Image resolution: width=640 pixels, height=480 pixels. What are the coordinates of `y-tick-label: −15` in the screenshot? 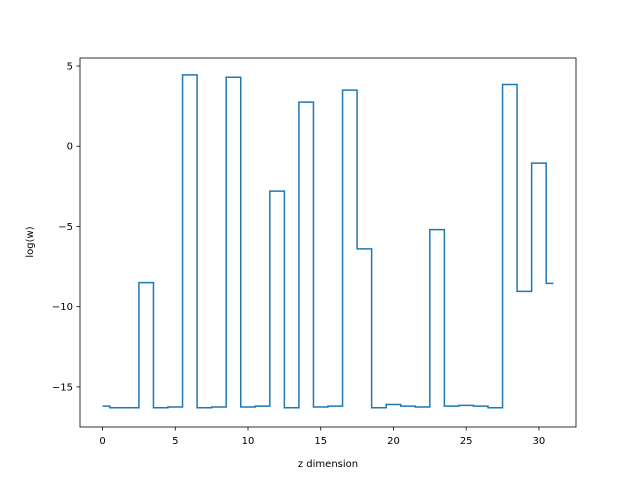 It's located at (62, 387).